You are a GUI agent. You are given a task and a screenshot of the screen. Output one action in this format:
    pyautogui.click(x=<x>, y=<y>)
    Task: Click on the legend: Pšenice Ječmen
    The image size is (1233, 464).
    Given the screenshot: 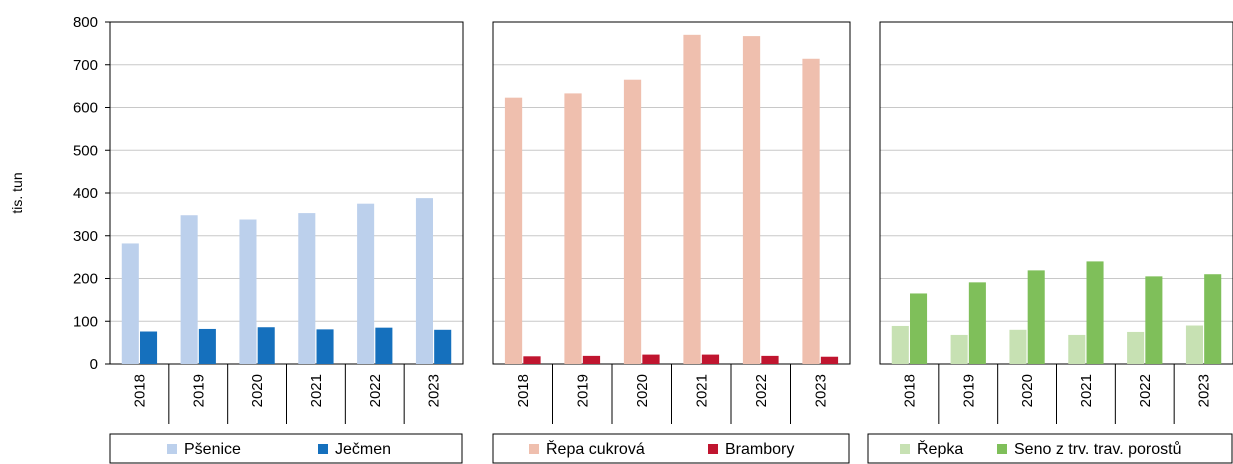 What is the action you would take?
    pyautogui.click(x=286, y=448)
    